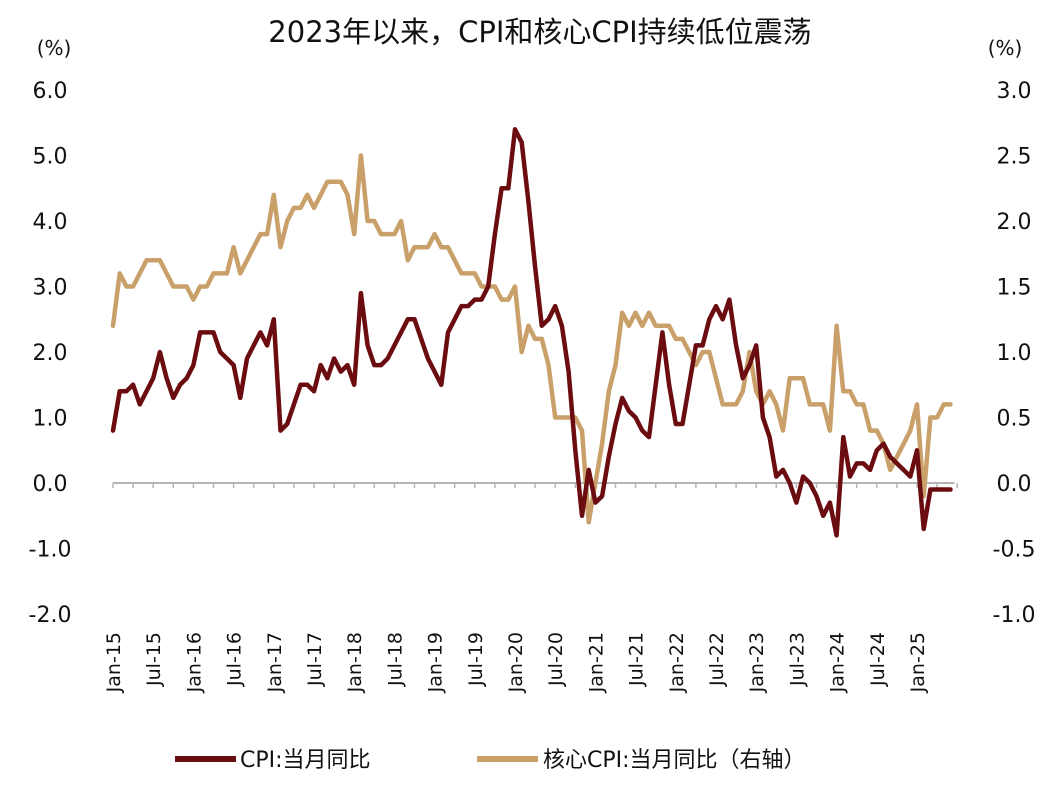 This screenshot has height=786, width=1056. Describe the element at coordinates (275, 662) in the screenshot. I see `x-tick-label: Jan-17` at that location.